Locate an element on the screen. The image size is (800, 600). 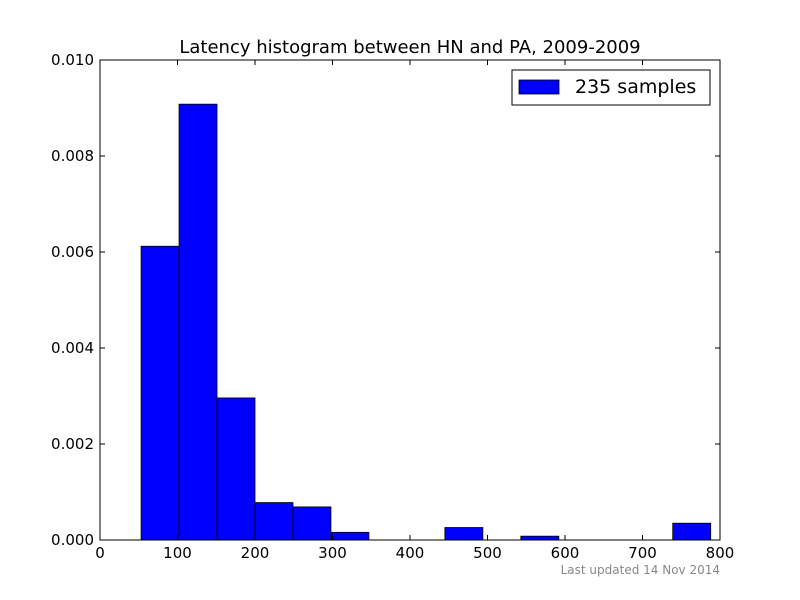
y-tick-label: 0.002 is located at coordinates (72, 444).